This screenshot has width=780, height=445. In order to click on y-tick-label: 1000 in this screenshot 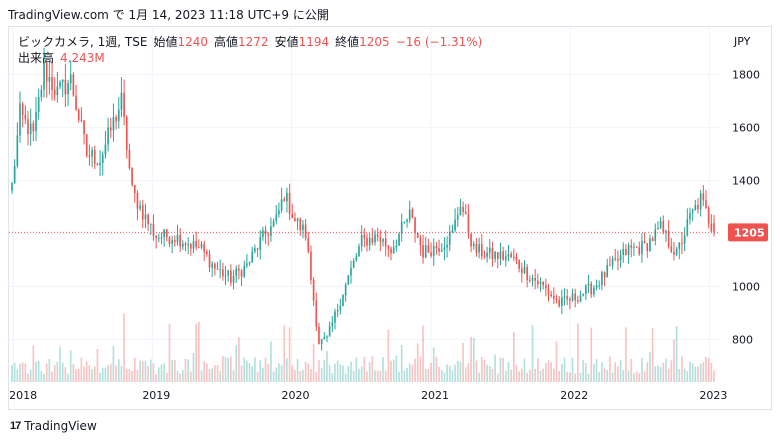, I will do `click(746, 287)`.